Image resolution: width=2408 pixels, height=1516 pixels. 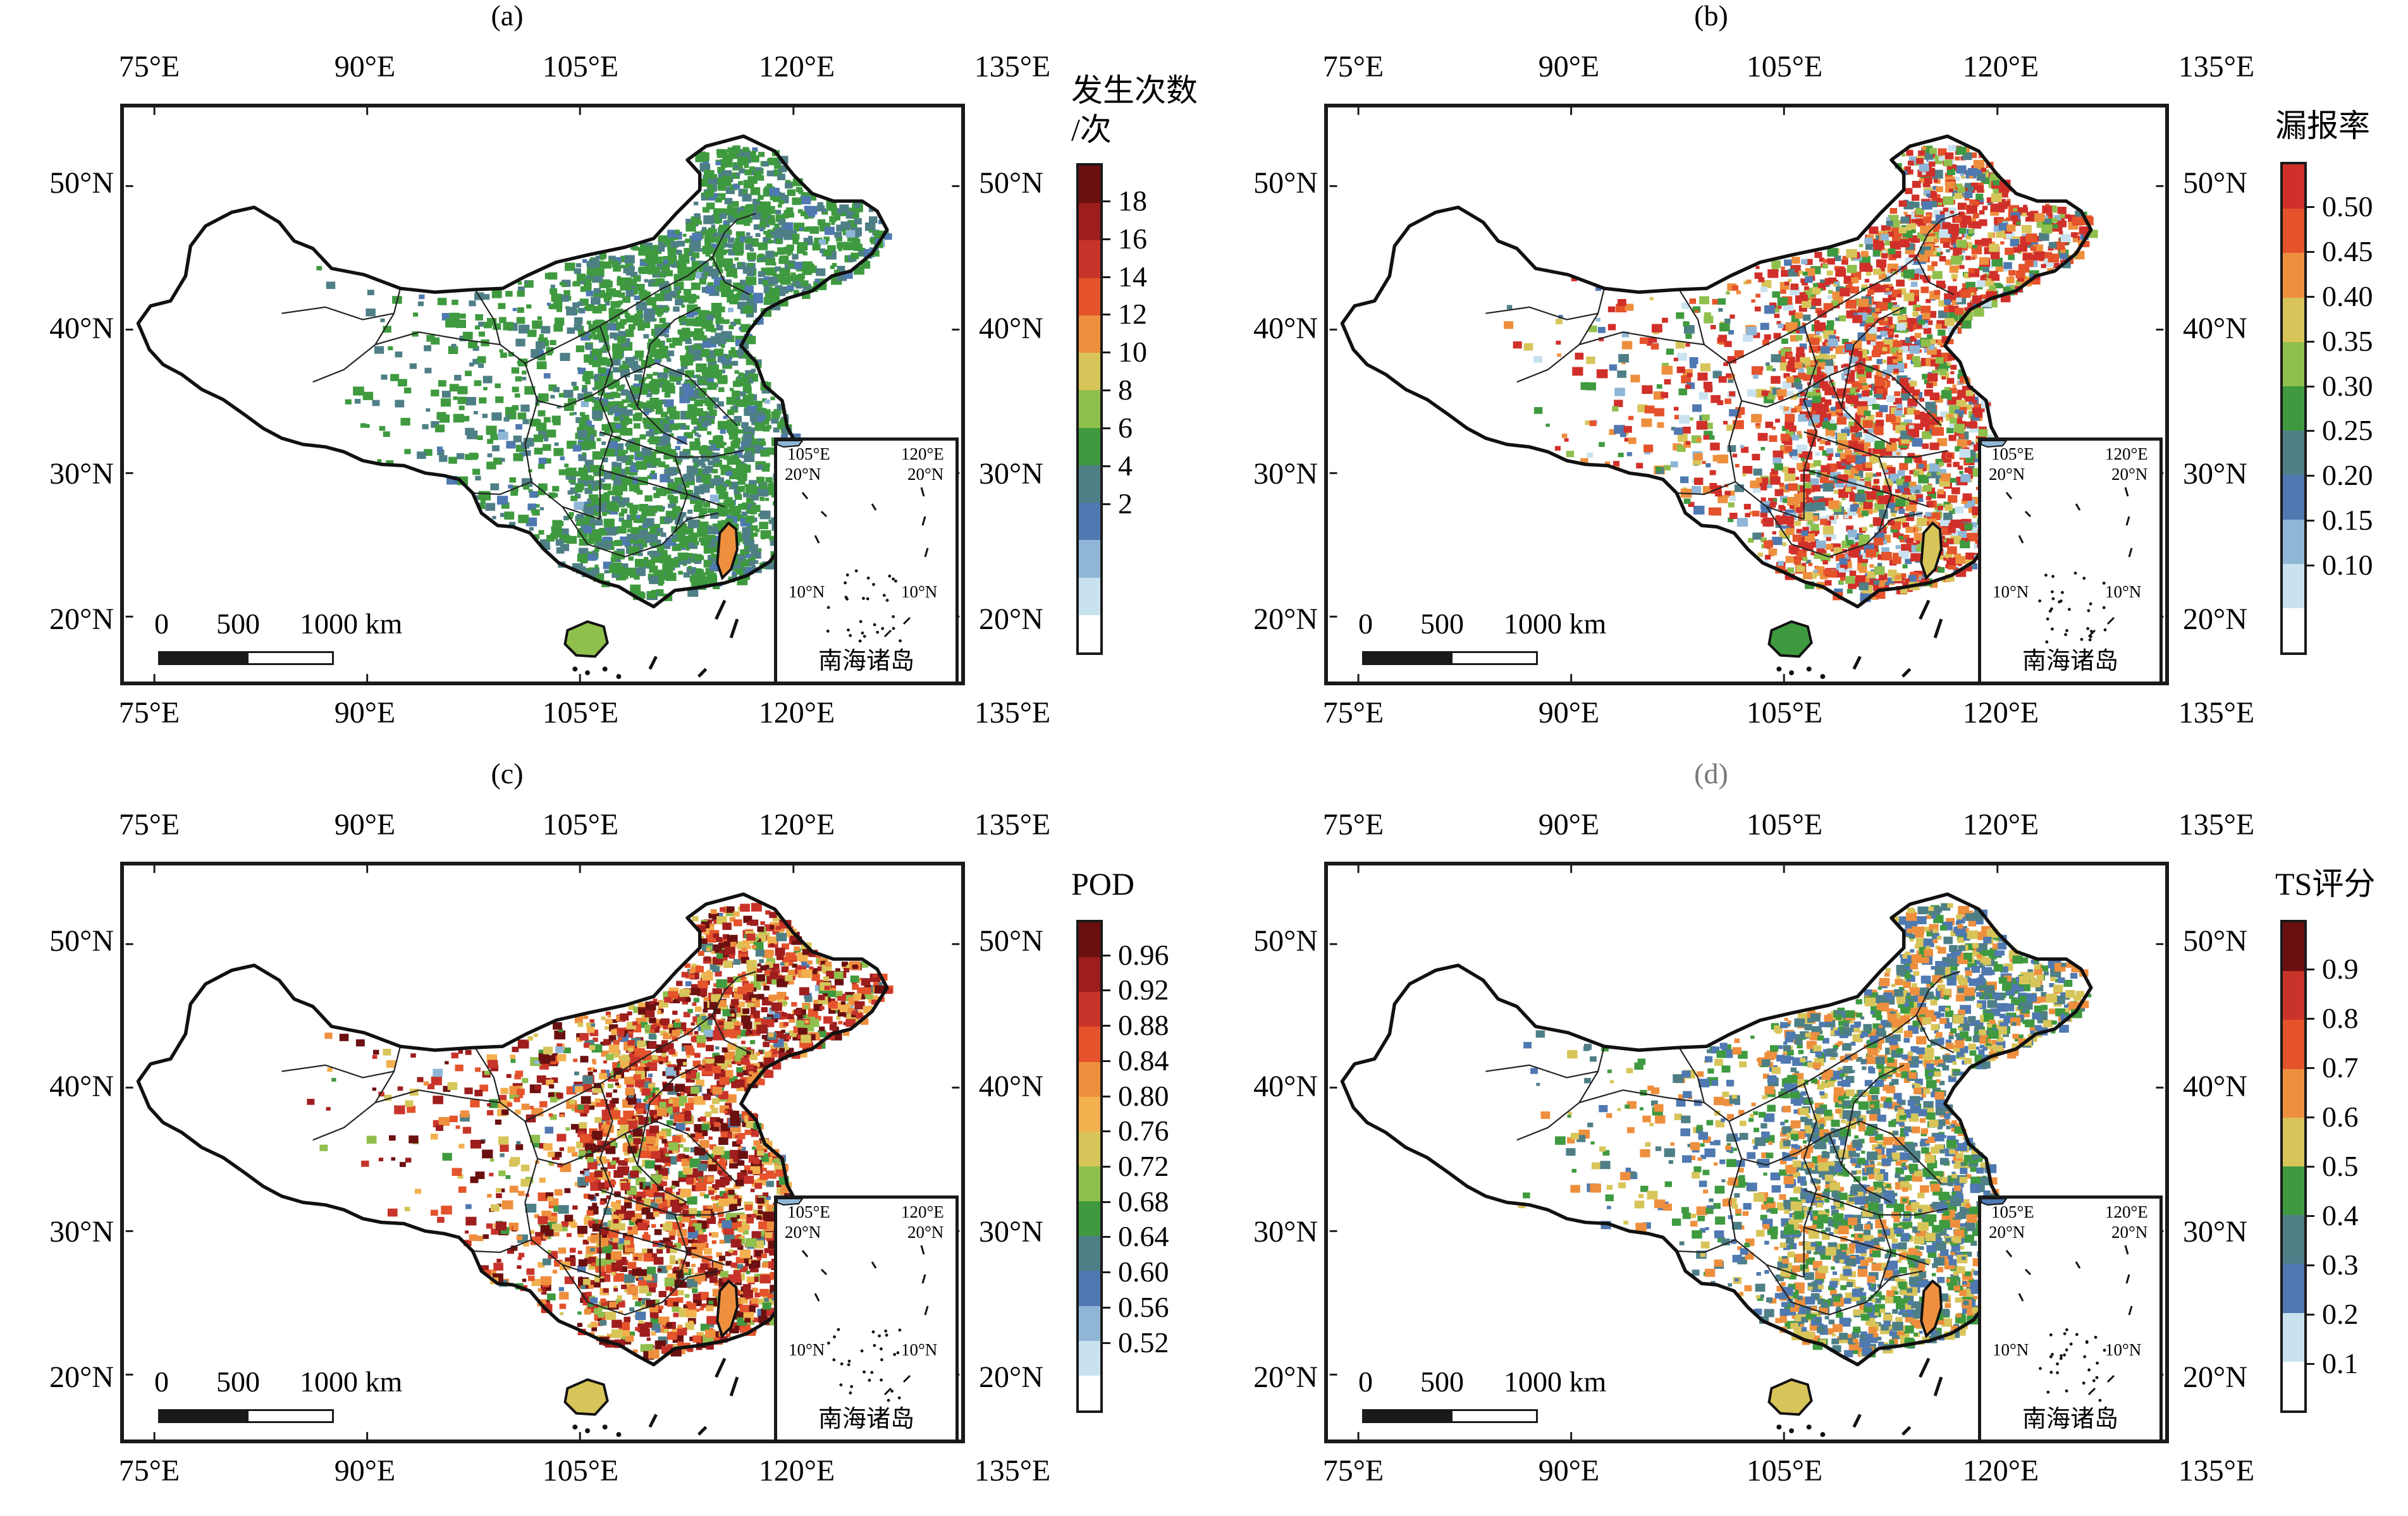 I want to click on colorbar-tick-label: 0.45, so click(x=2347, y=251).